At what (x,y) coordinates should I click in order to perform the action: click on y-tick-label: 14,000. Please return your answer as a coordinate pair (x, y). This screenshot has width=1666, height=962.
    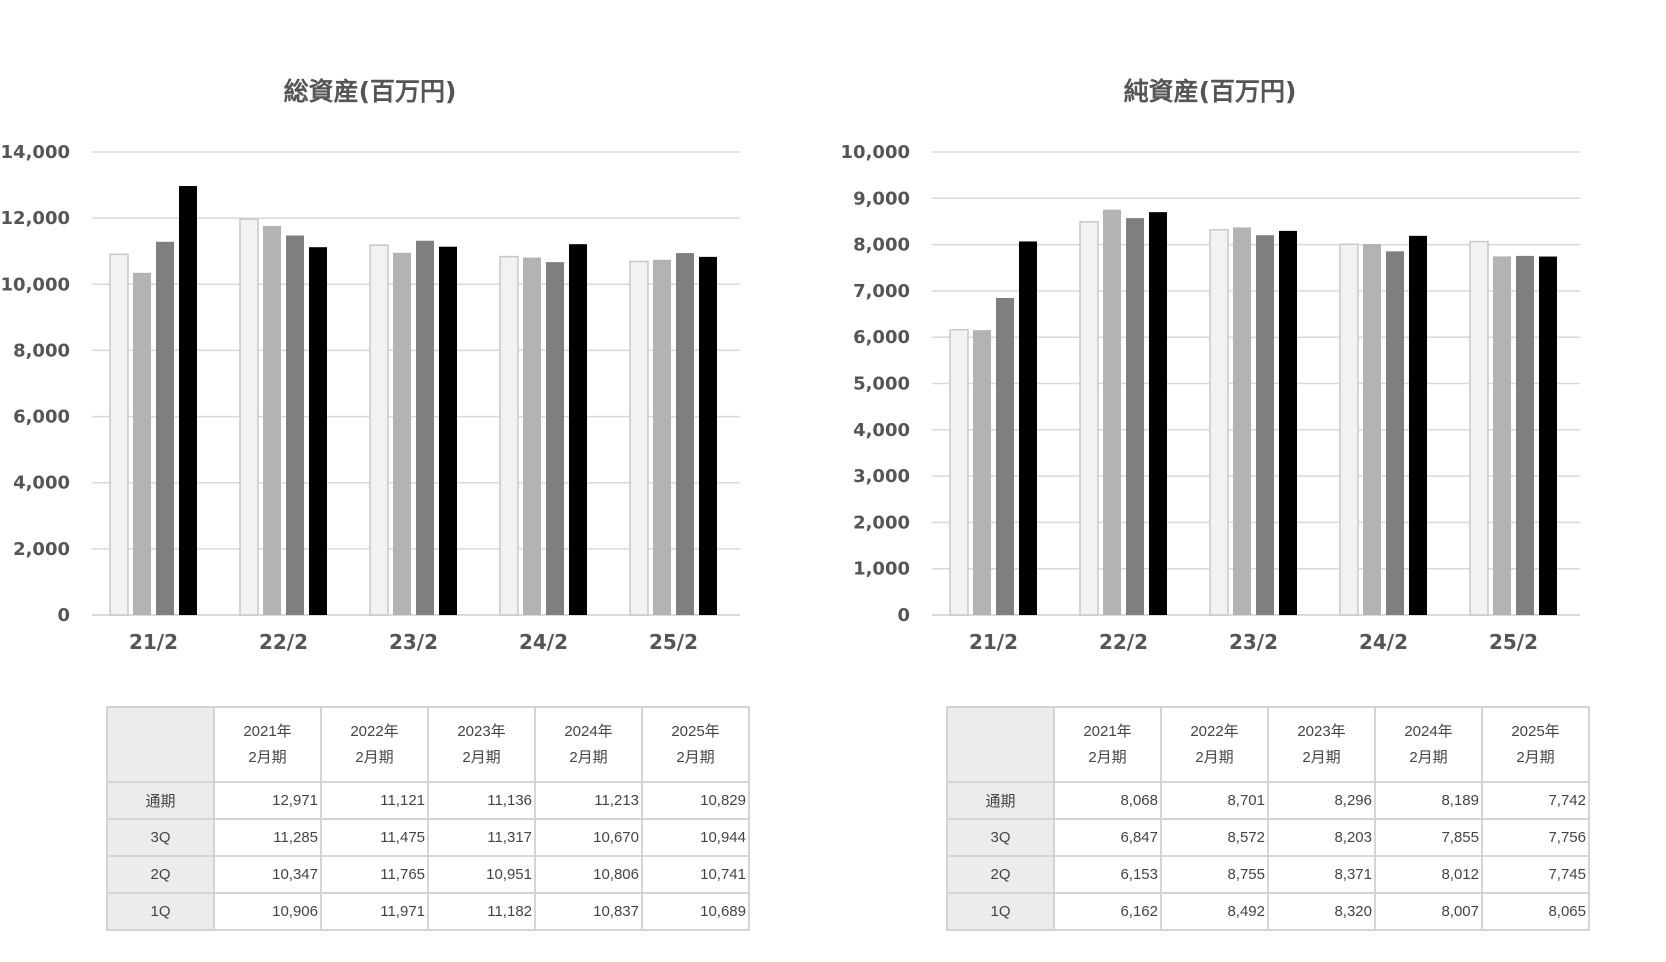
    Looking at the image, I should click on (35, 152).